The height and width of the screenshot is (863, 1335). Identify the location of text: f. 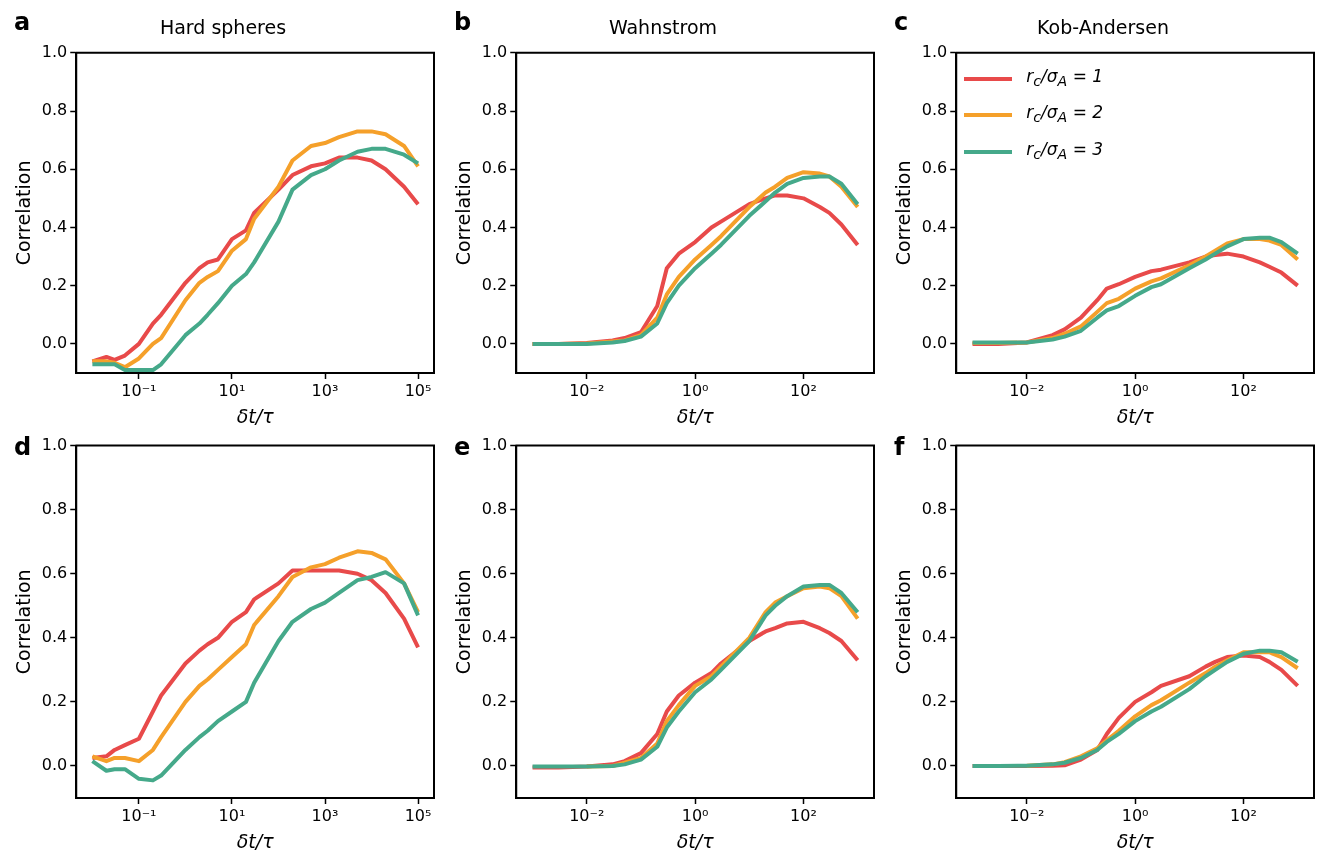
(899, 447).